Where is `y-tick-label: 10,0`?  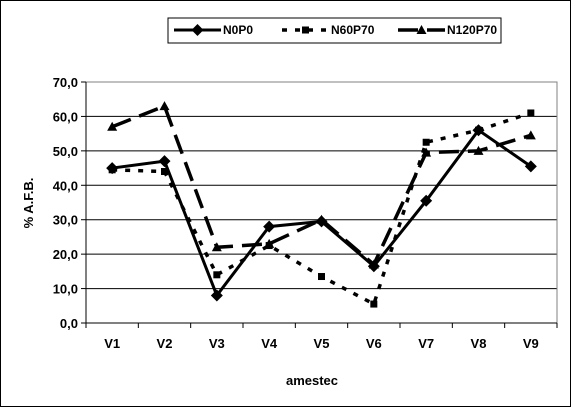 y-tick-label: 10,0 is located at coordinates (65, 289).